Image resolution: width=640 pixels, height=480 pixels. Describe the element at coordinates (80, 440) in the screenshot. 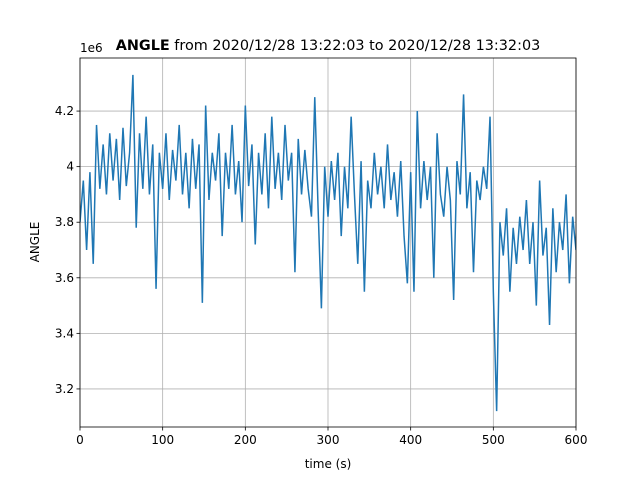

I see `x-tick-label: 0` at that location.